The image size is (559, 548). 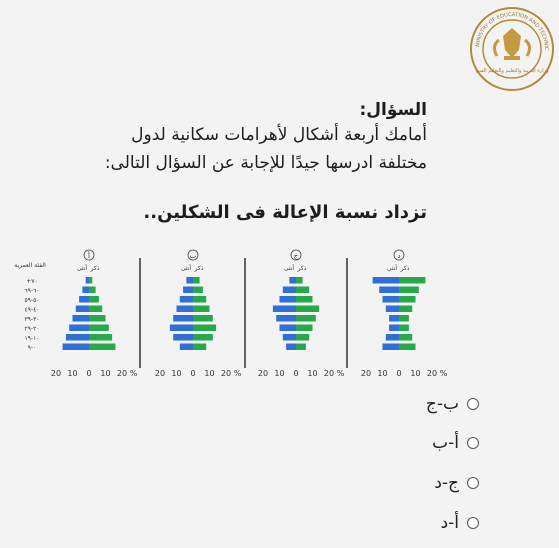 What do you see at coordinates (446, 483) in the screenshot?
I see `option-3-label: ج-د` at bounding box center [446, 483].